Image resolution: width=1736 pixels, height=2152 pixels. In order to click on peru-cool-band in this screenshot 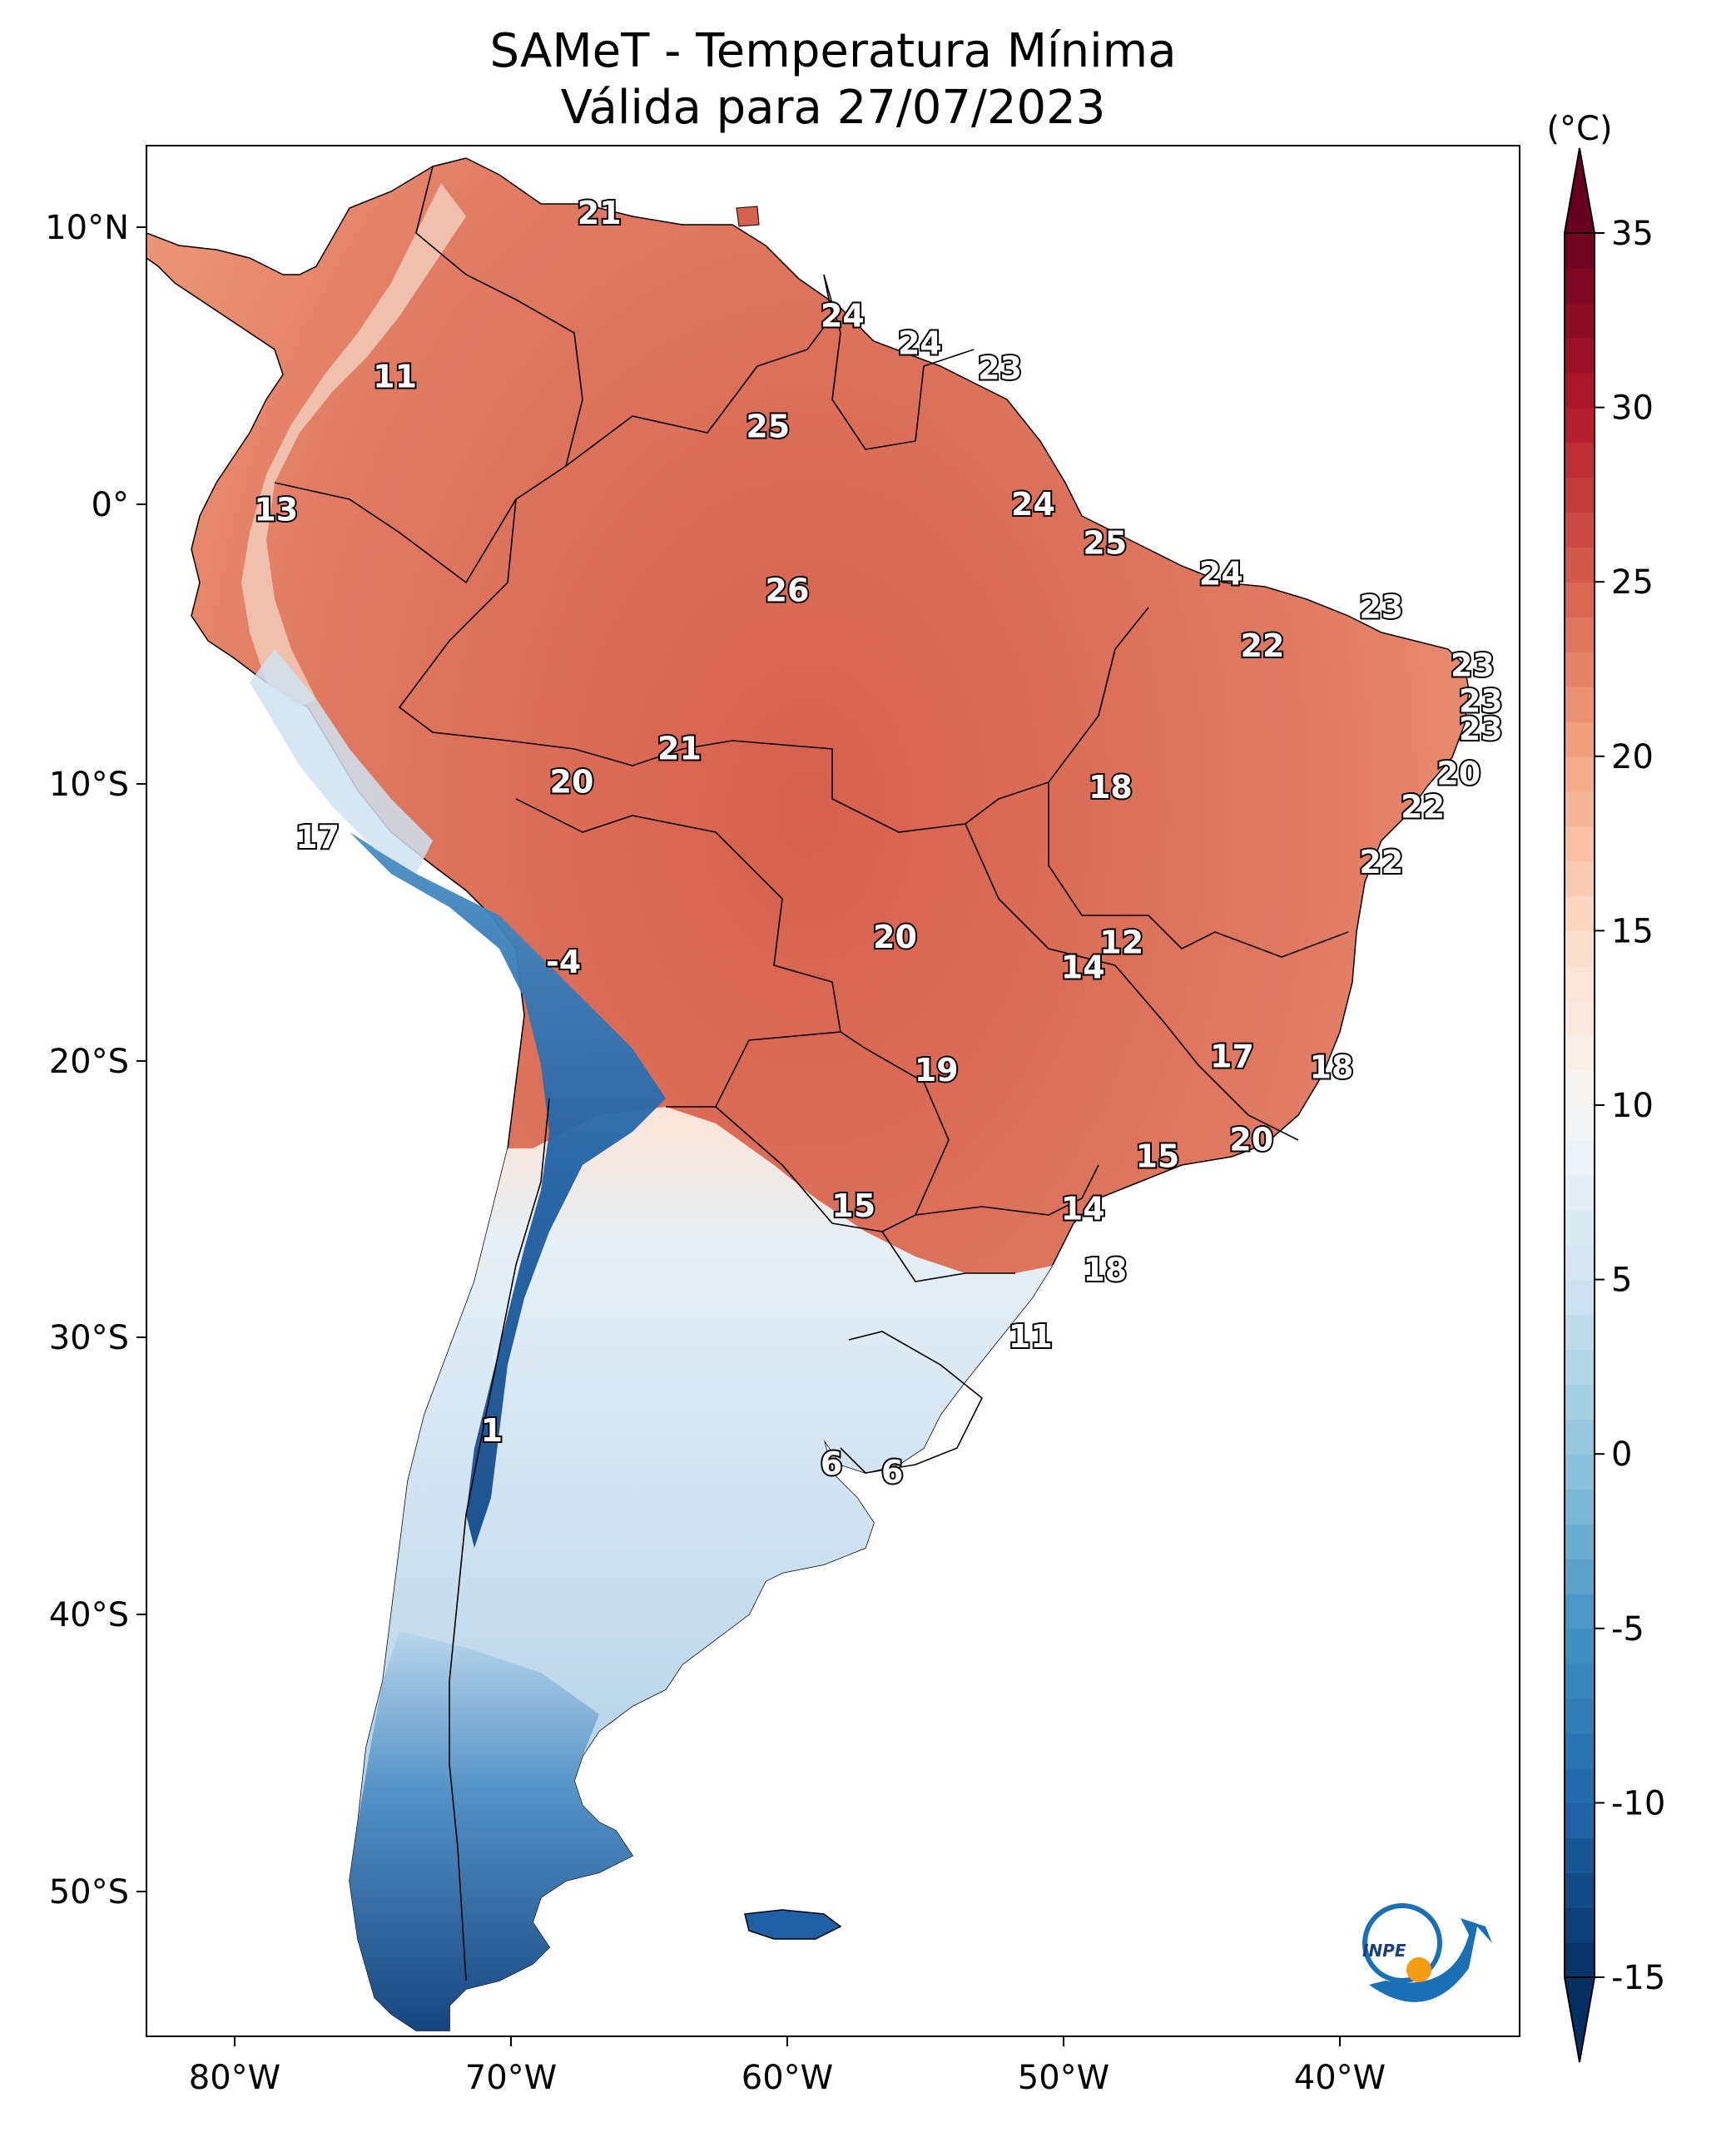, I will do `click(341, 761)`.